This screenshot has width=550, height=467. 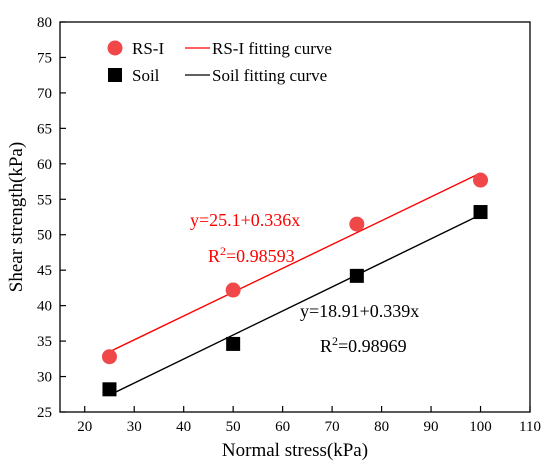 What do you see at coordinates (84, 427) in the screenshot?
I see `x-tick-label: 20` at bounding box center [84, 427].